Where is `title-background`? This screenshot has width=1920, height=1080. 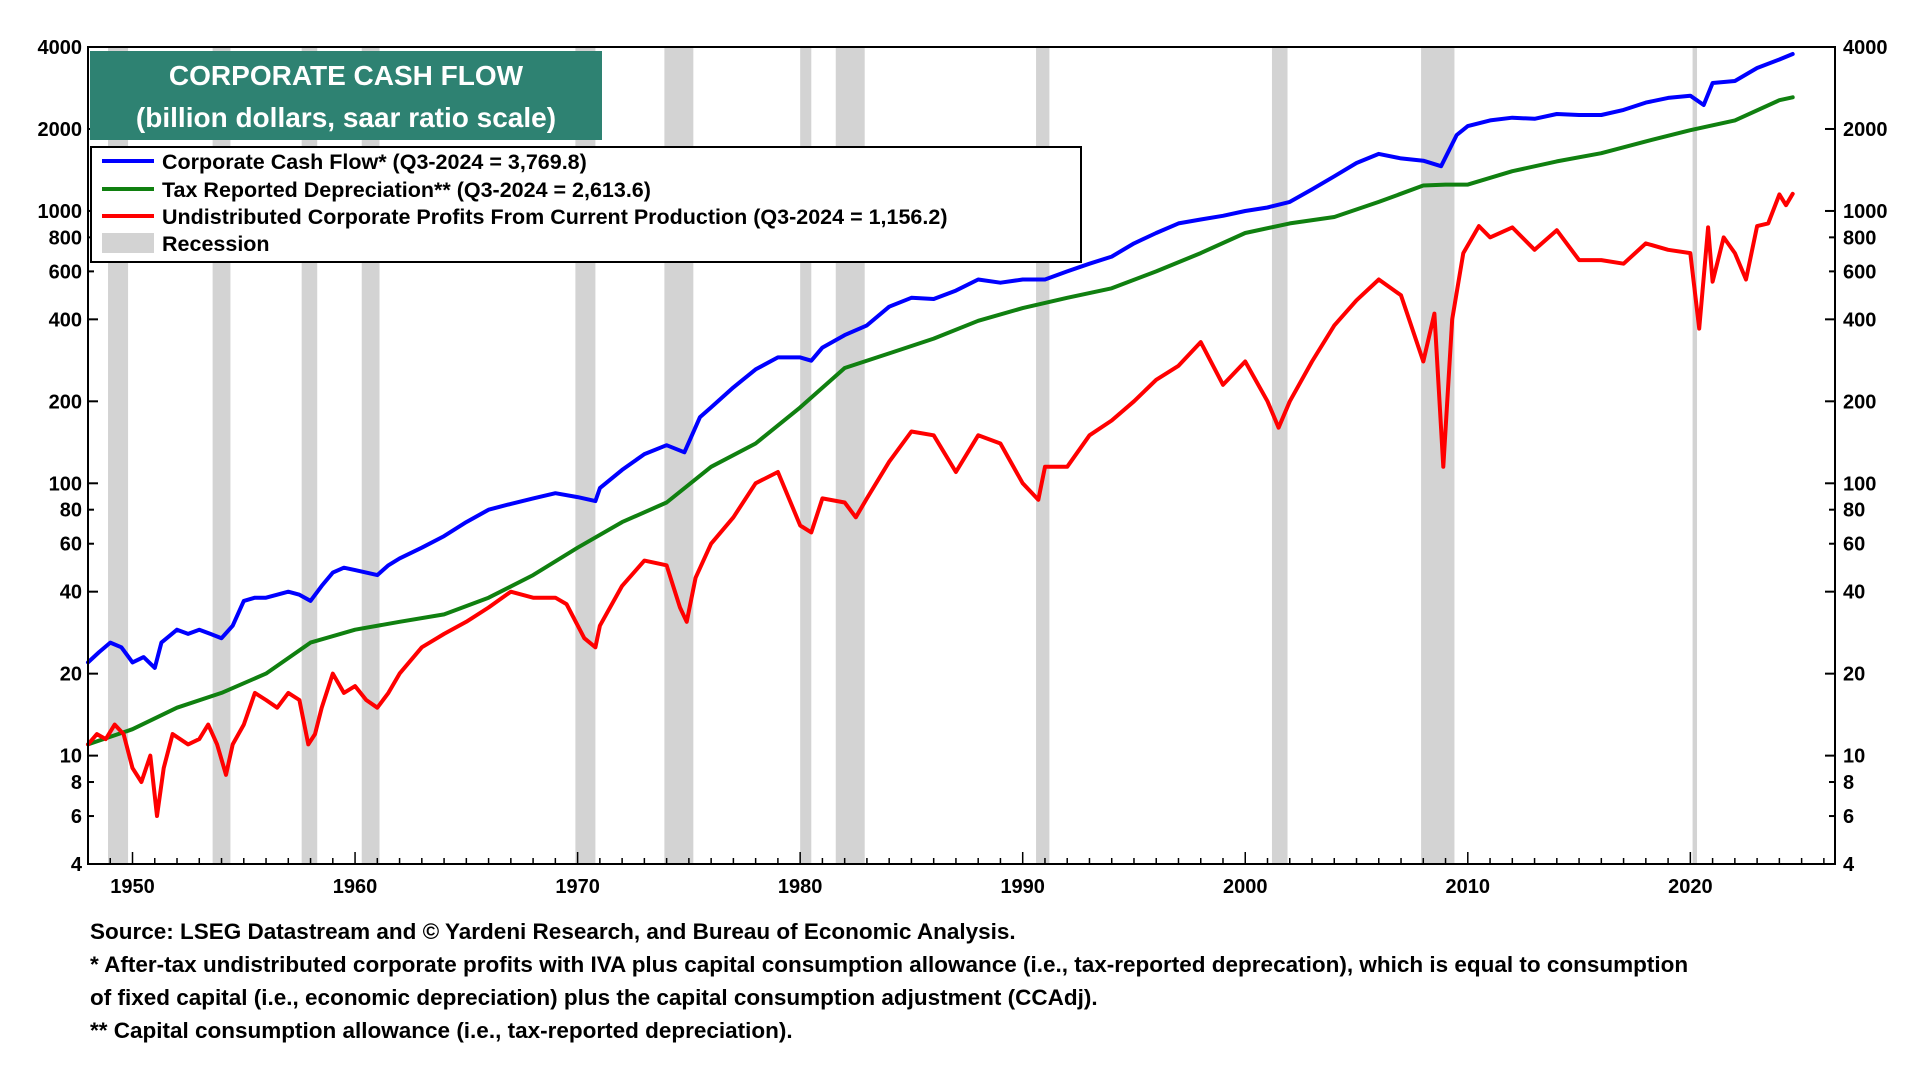
title-background is located at coordinates (346, 95).